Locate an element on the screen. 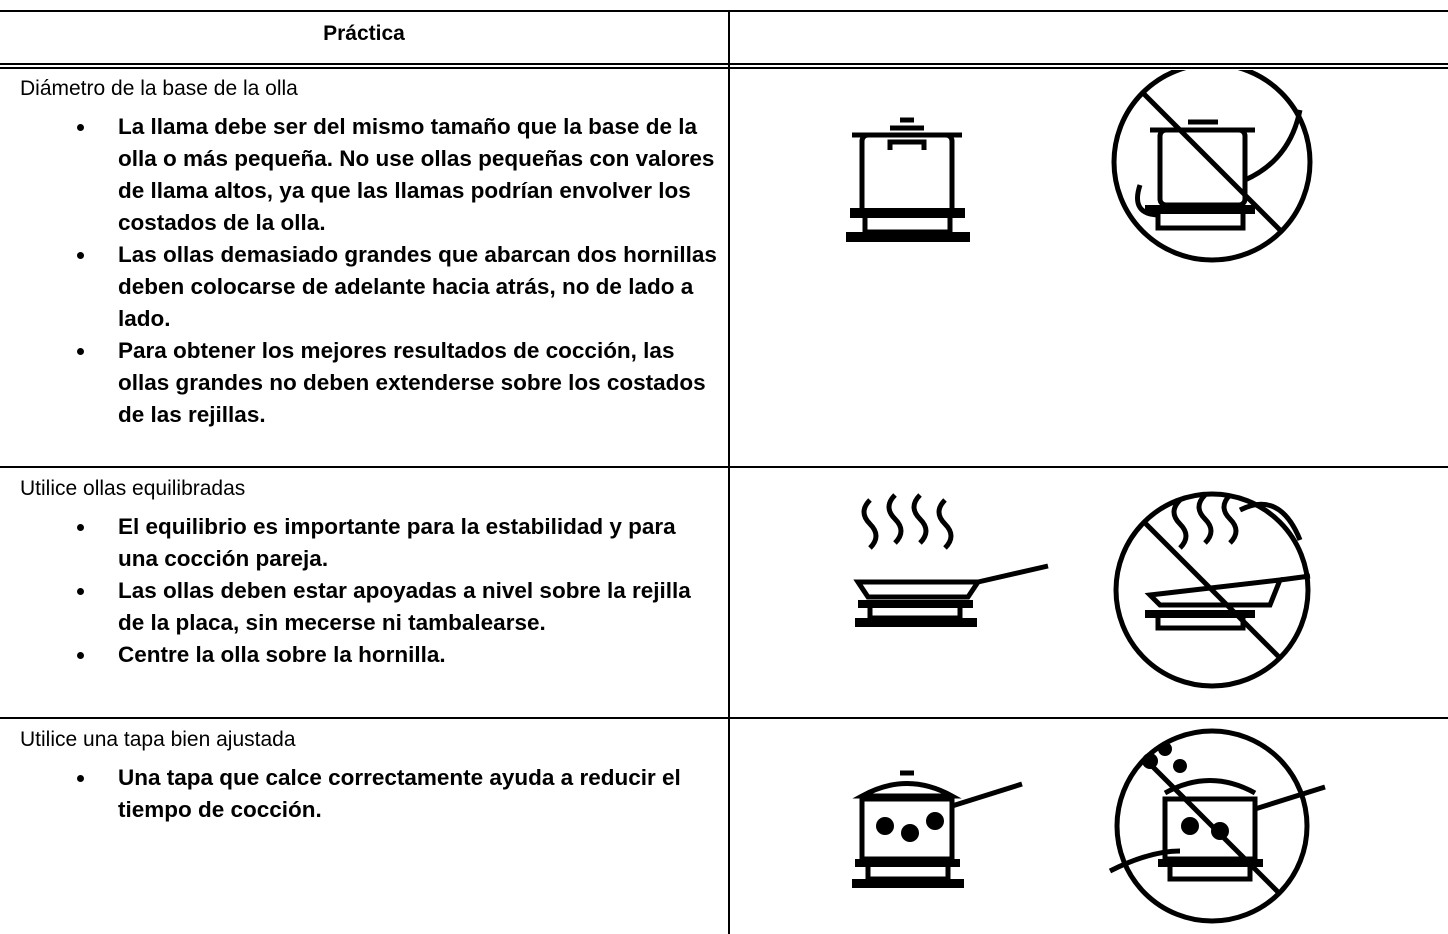 The height and width of the screenshot is (934, 1448). bullet-item: Centre la olla sobre la hornilla. is located at coordinates (397, 655).